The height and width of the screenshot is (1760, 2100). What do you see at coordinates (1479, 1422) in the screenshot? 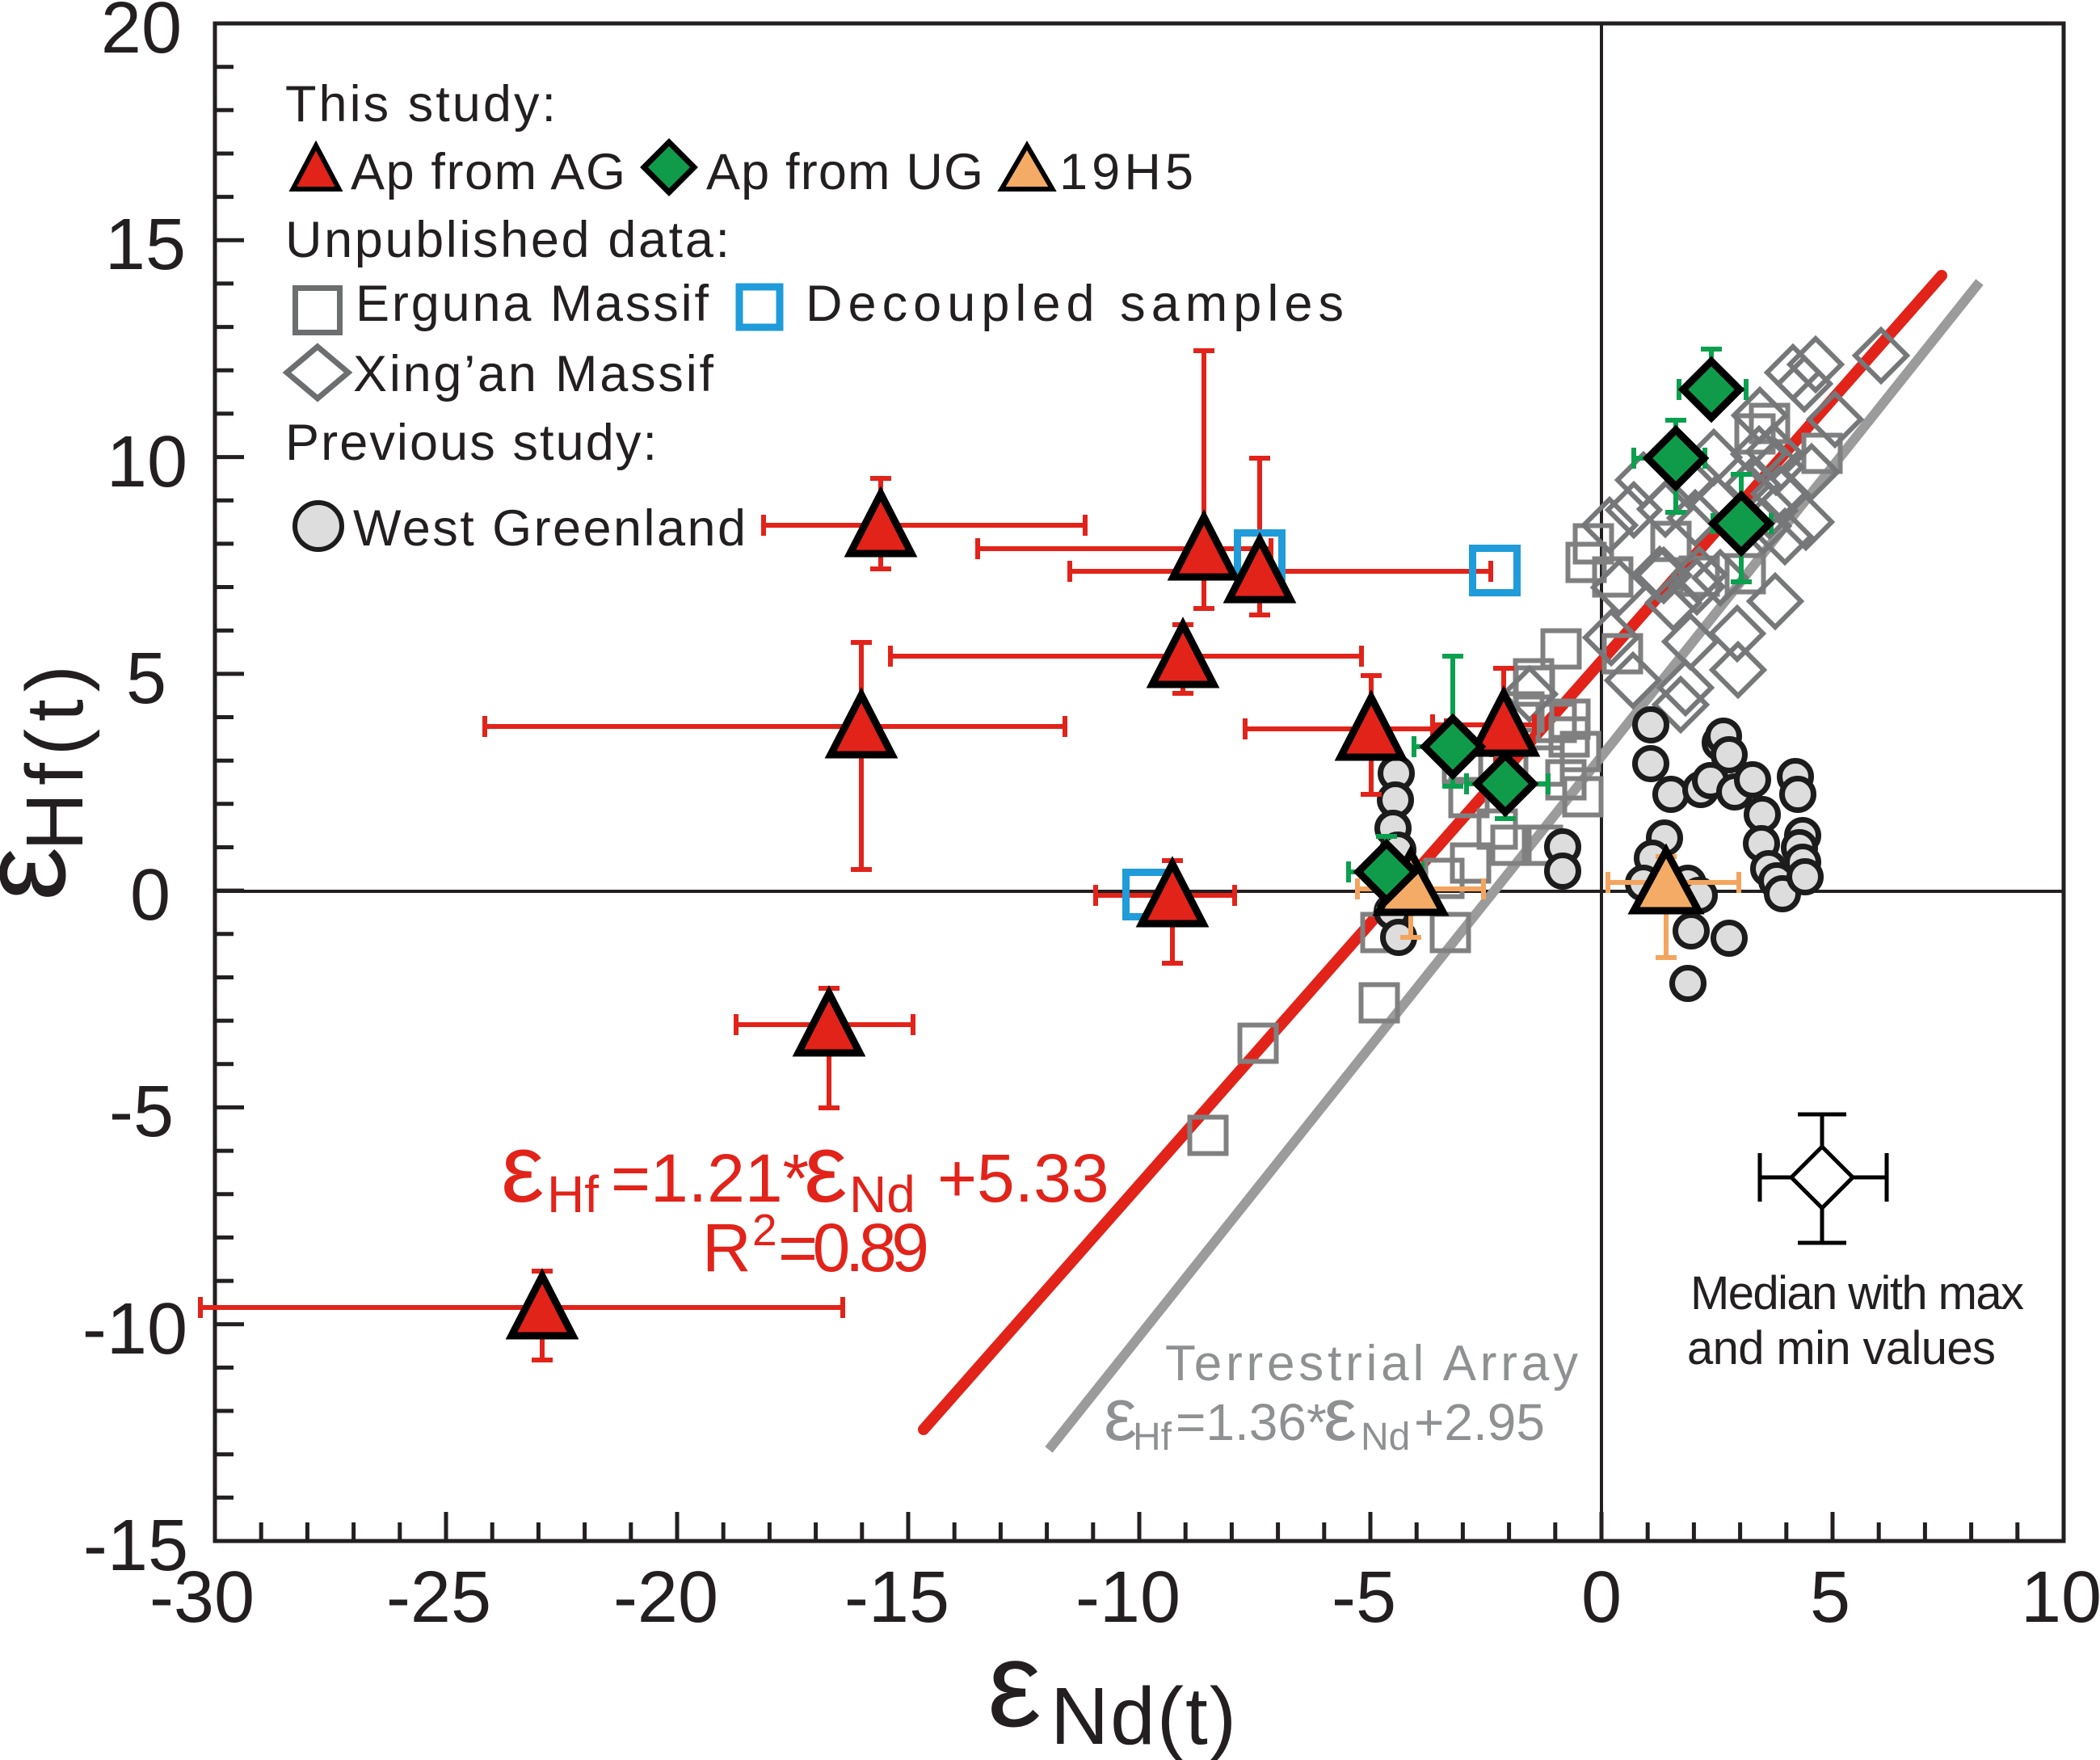
I see `svg-text: +2.95` at bounding box center [1479, 1422].